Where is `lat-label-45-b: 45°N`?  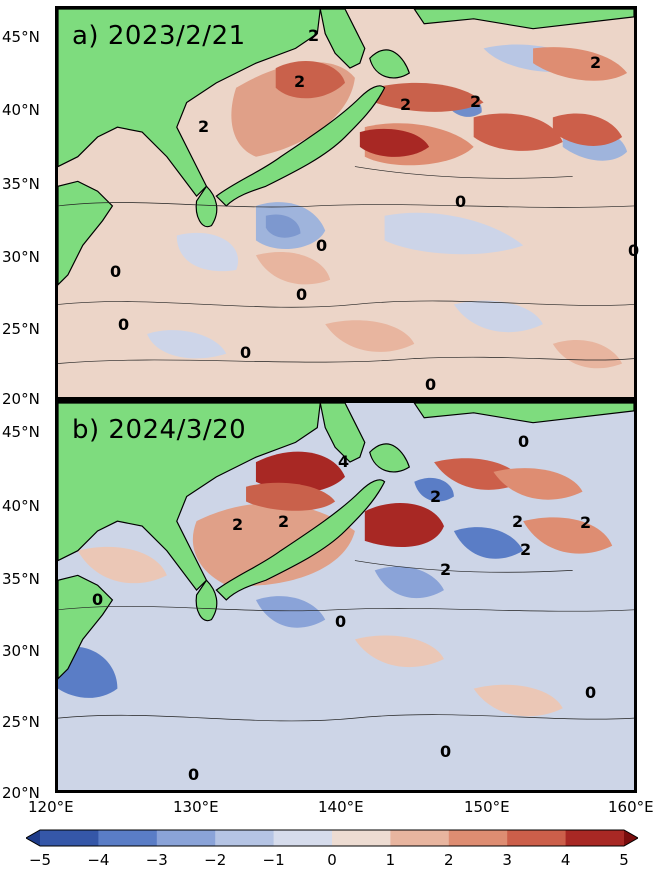
lat-label-45-b: 45°N is located at coordinates (21, 432).